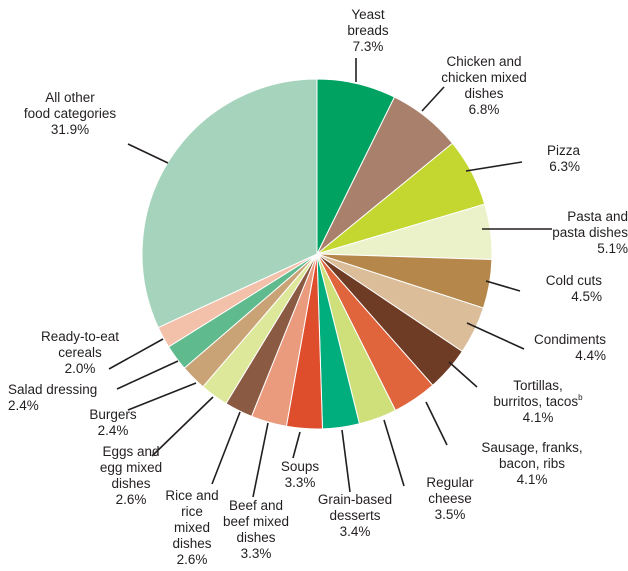  I want to click on slice-label-line: 4.5%, so click(586, 296).